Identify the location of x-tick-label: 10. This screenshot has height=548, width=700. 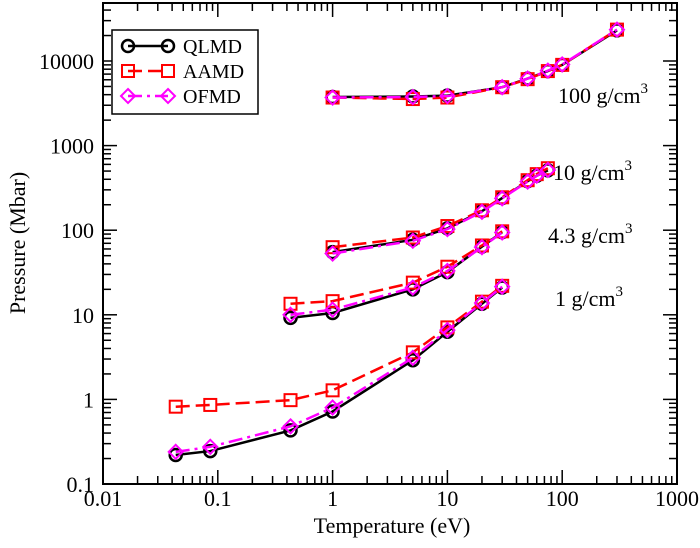
(447, 498).